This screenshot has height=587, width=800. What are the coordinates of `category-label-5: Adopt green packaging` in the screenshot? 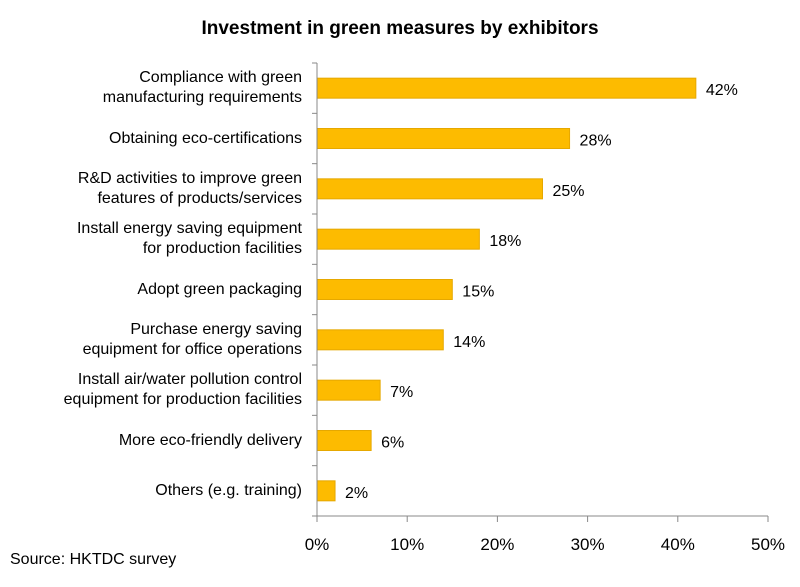 It's located at (152, 290).